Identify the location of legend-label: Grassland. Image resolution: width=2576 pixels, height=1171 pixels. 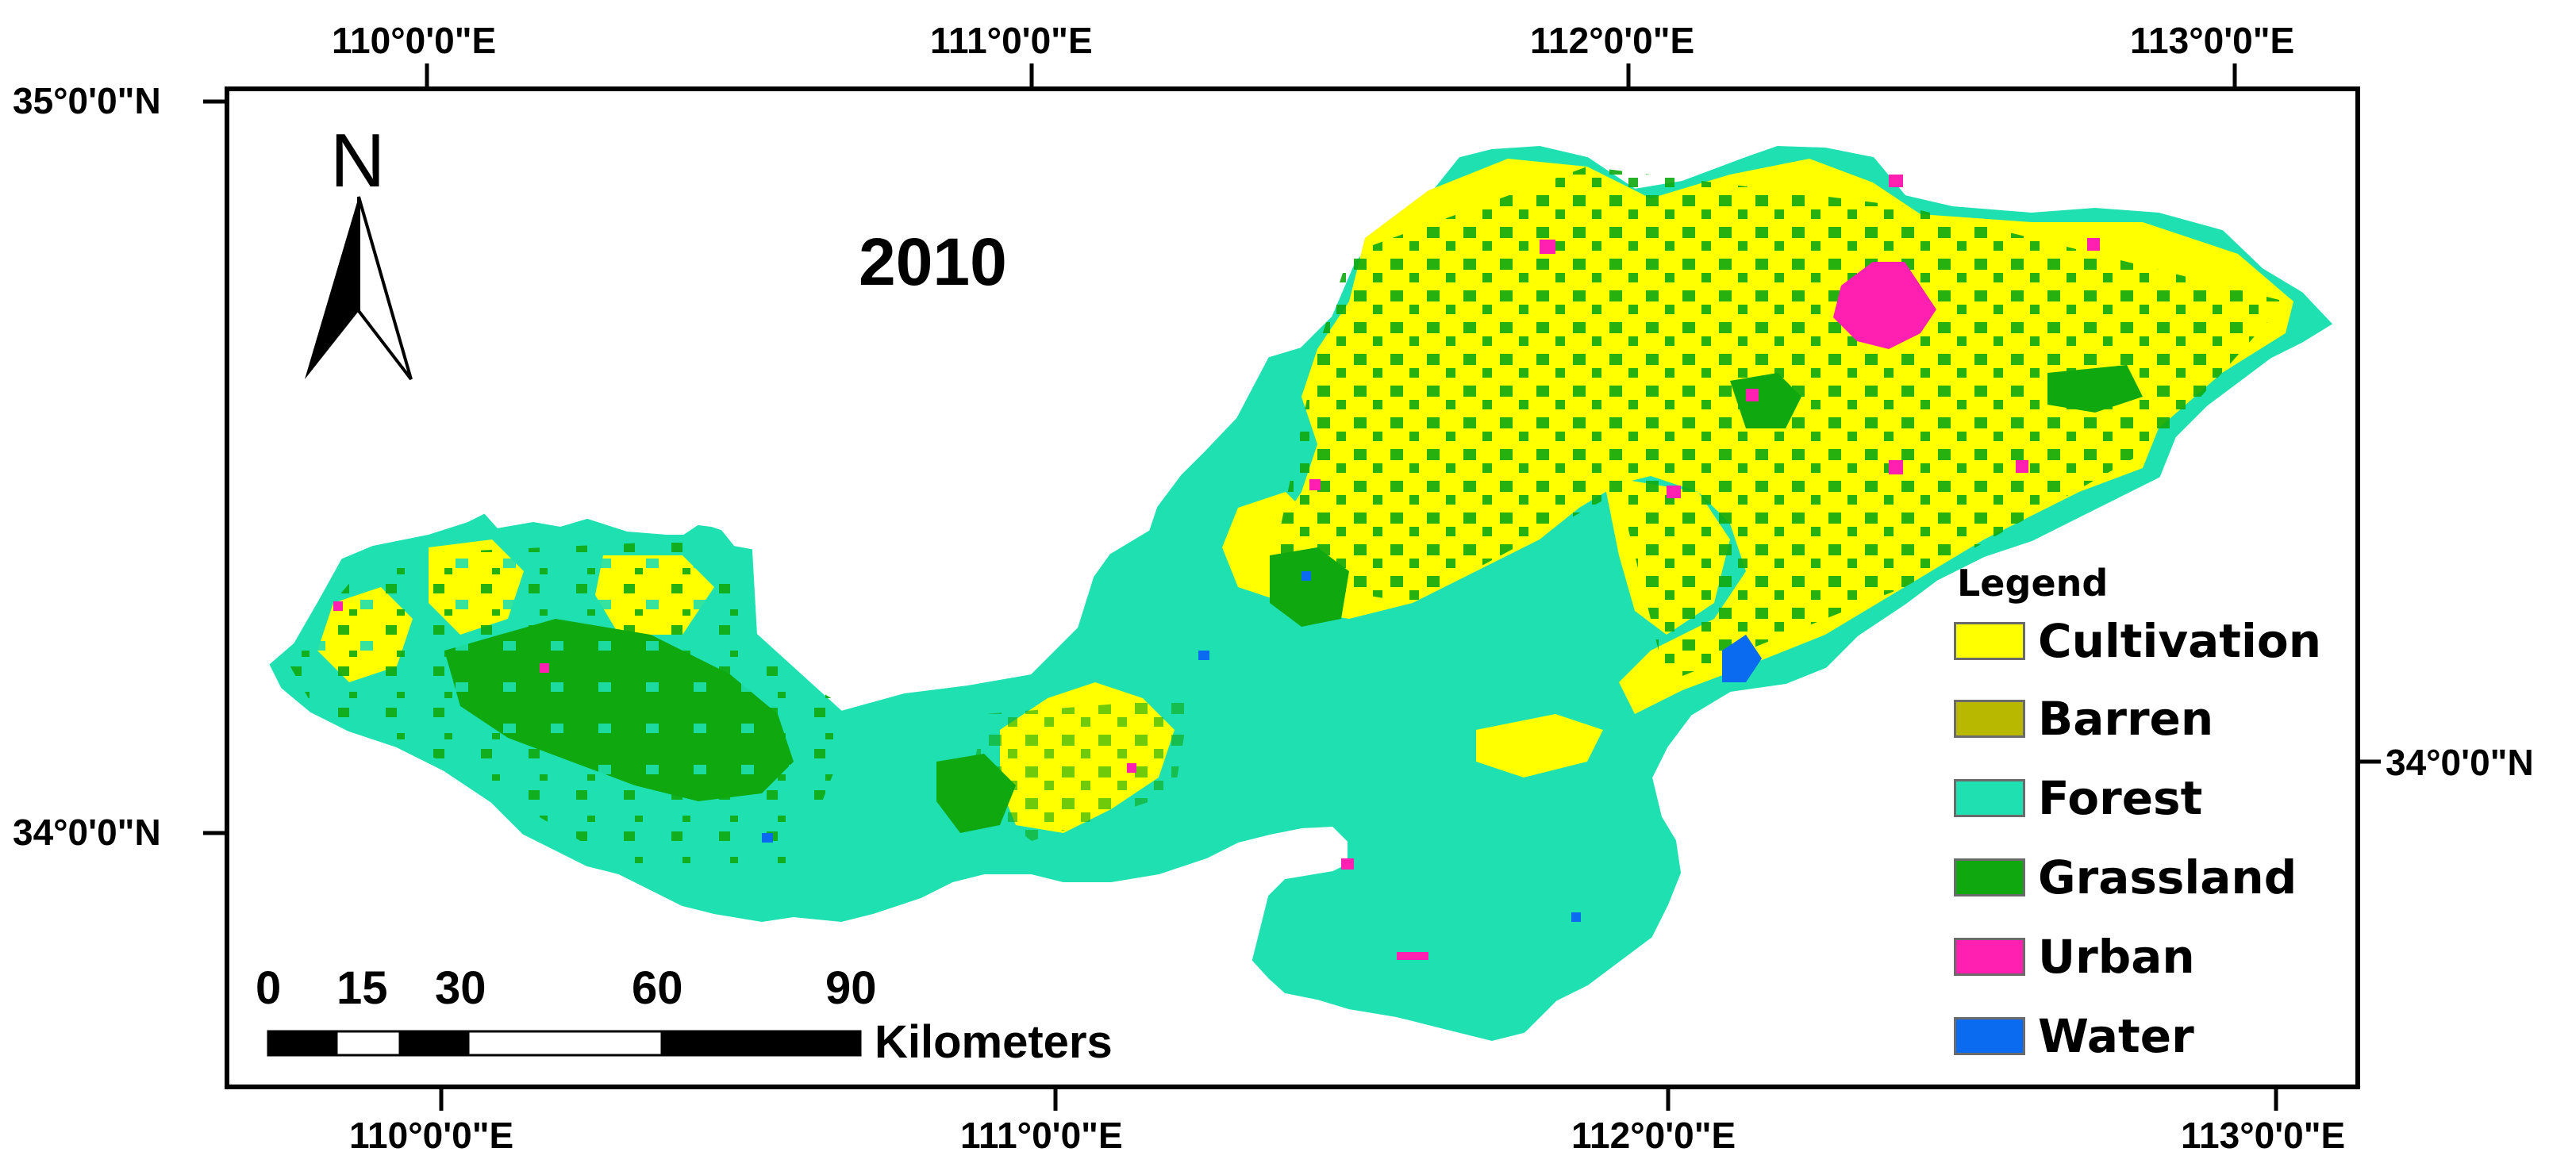
(2167, 877).